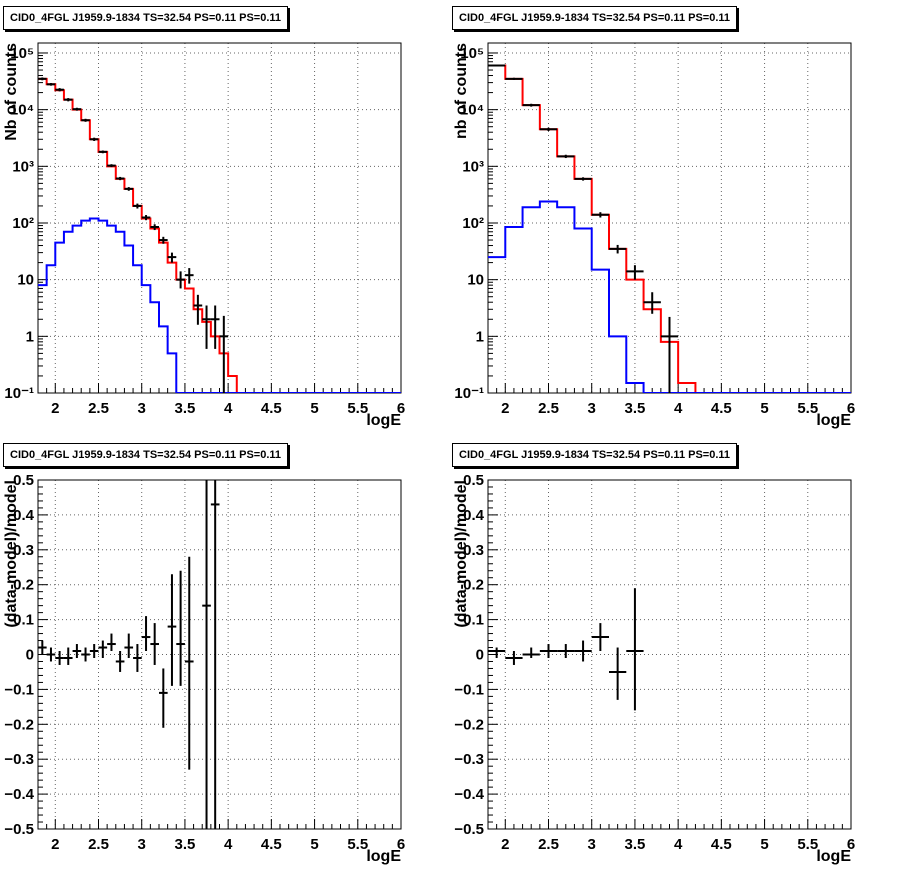 The height and width of the screenshot is (875, 898). I want to click on y-tick-label: 10, so click(25, 280).